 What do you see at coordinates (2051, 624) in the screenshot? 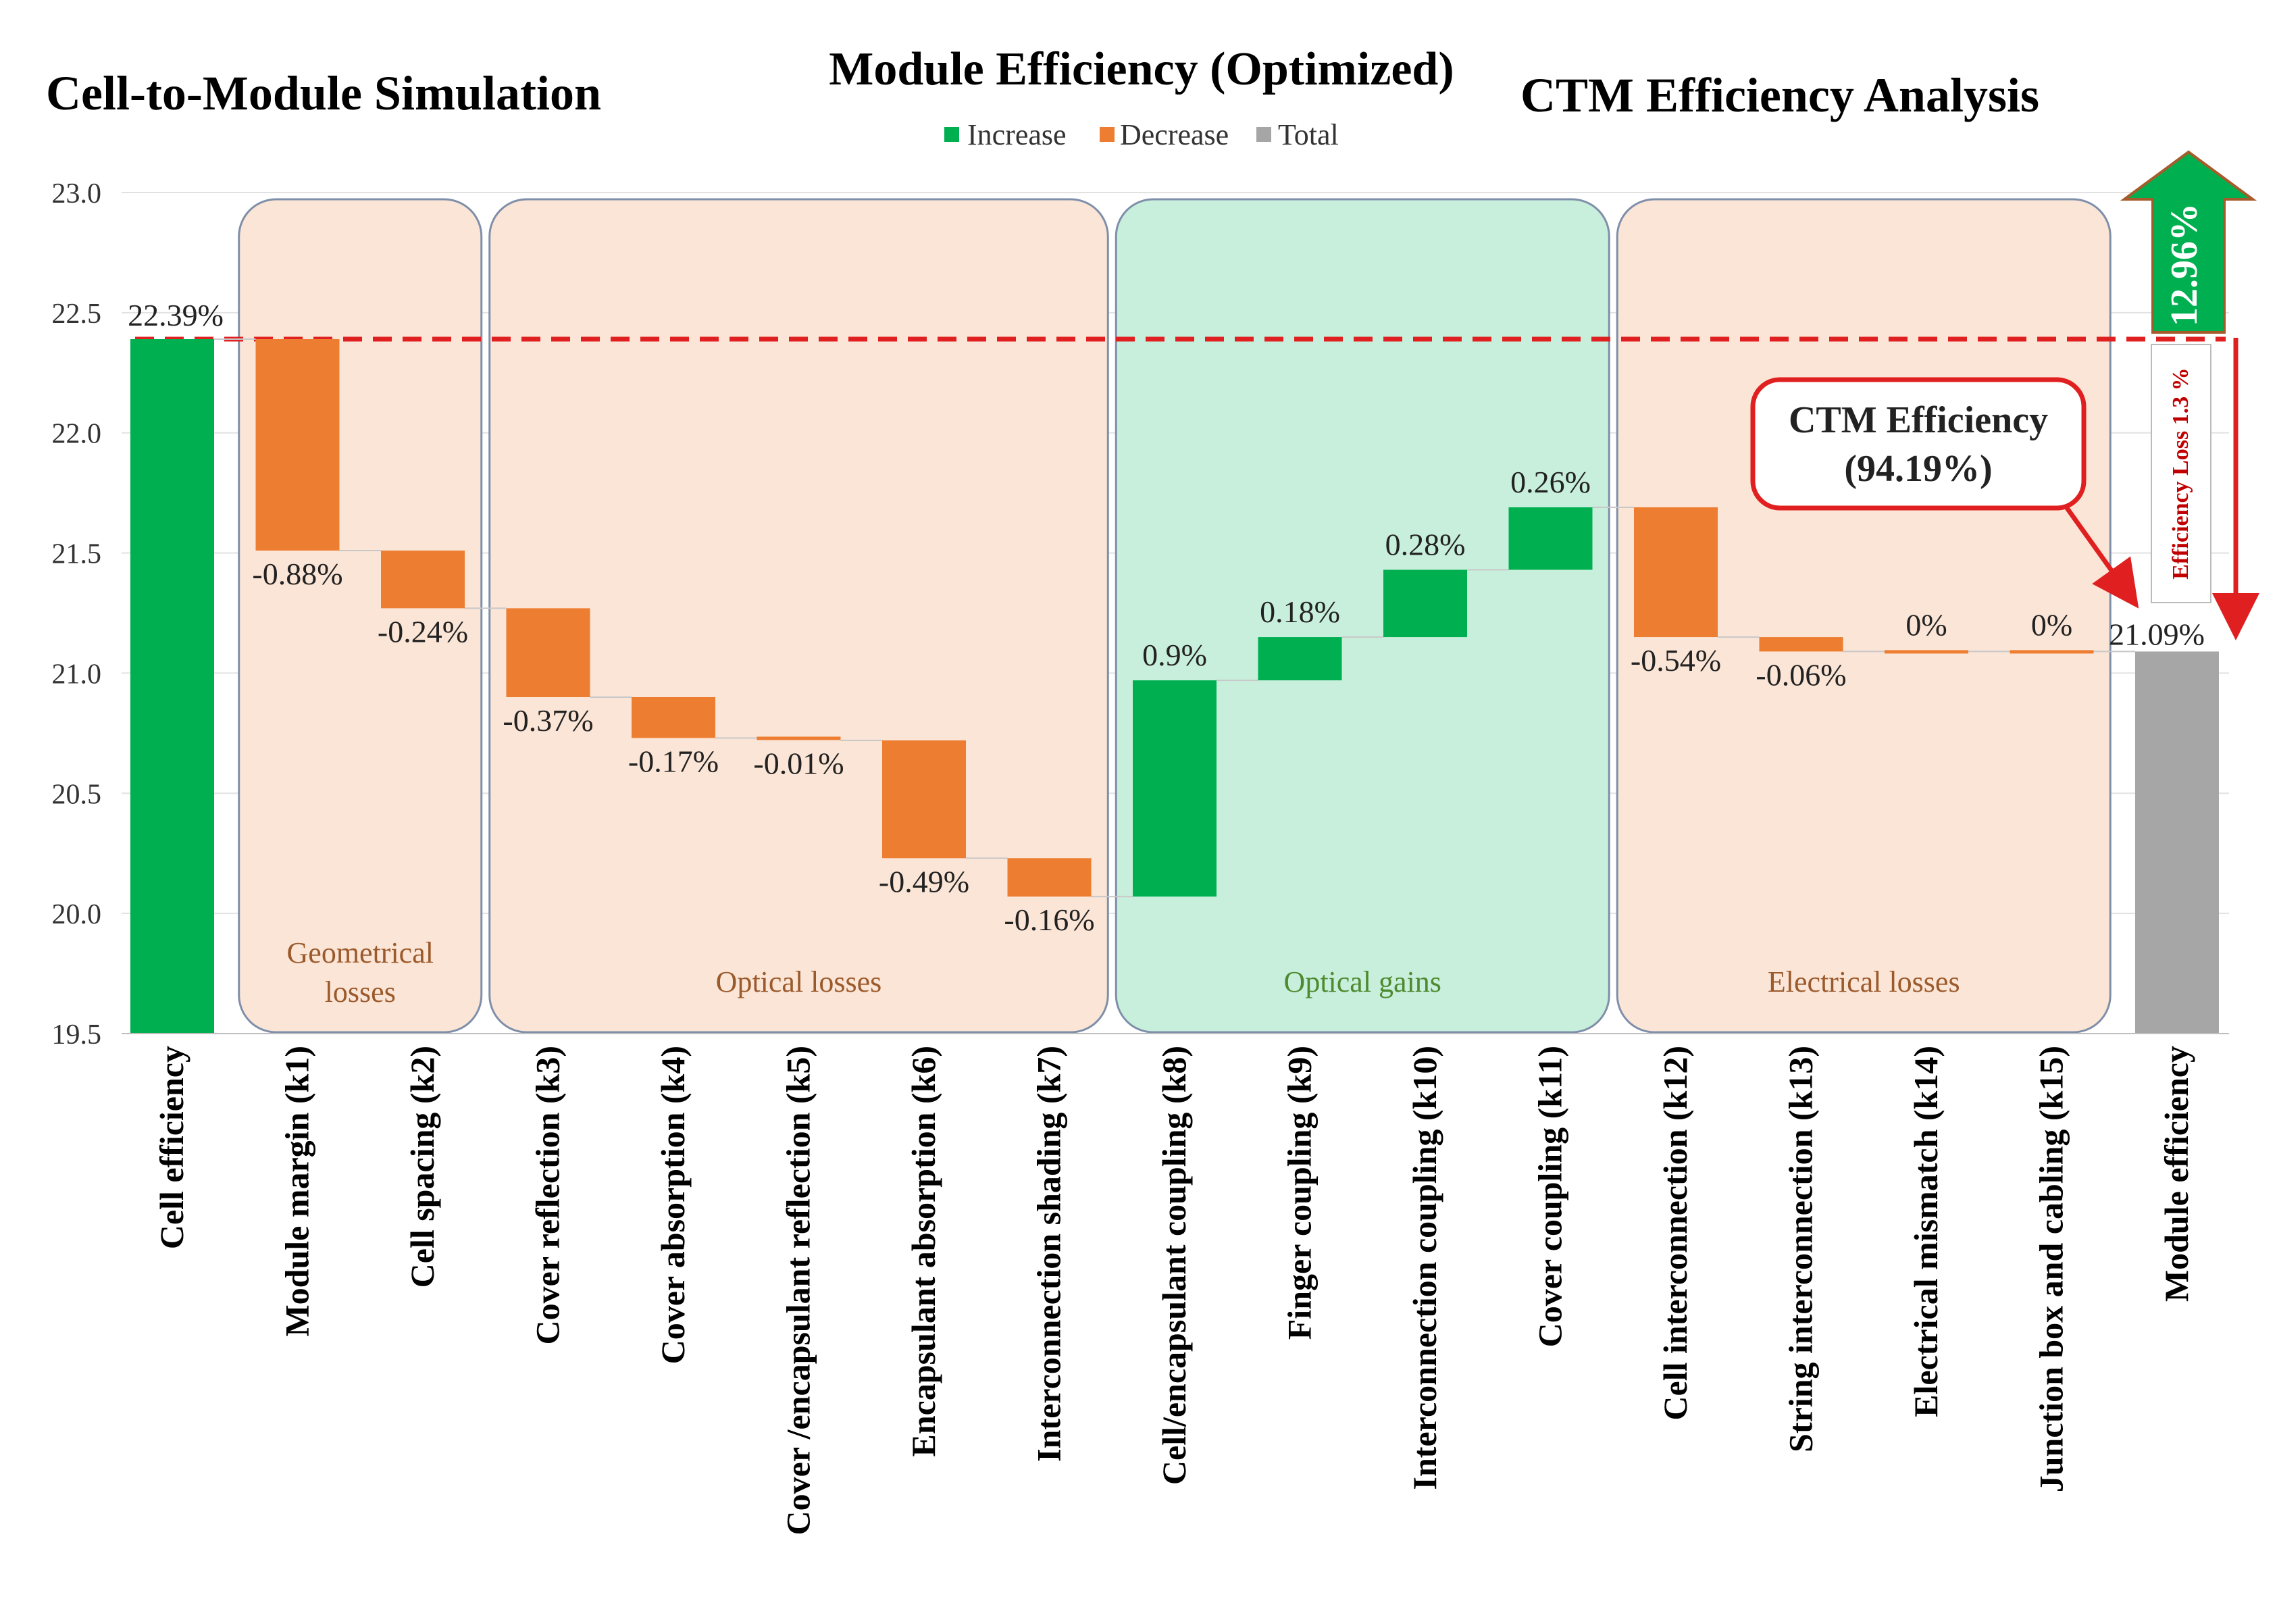
I see `data-label-15: 0%` at bounding box center [2051, 624].